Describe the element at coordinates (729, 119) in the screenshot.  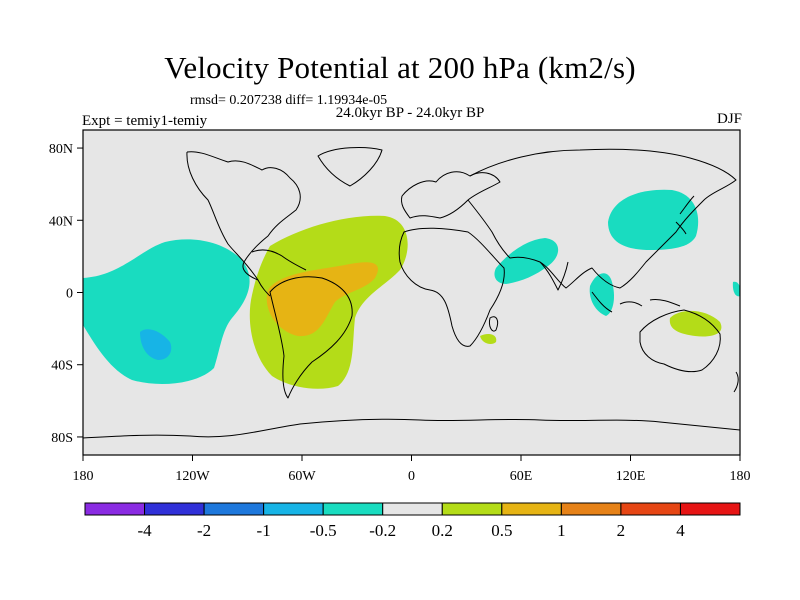
I see `season-label: DJF` at that location.